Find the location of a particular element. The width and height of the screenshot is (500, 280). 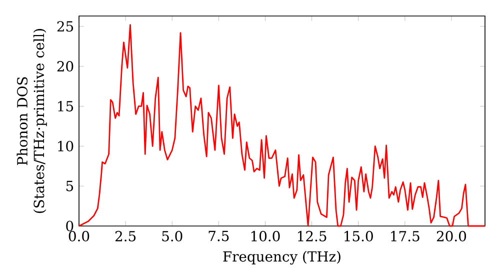

y-tick-label: 20 is located at coordinates (65, 66).